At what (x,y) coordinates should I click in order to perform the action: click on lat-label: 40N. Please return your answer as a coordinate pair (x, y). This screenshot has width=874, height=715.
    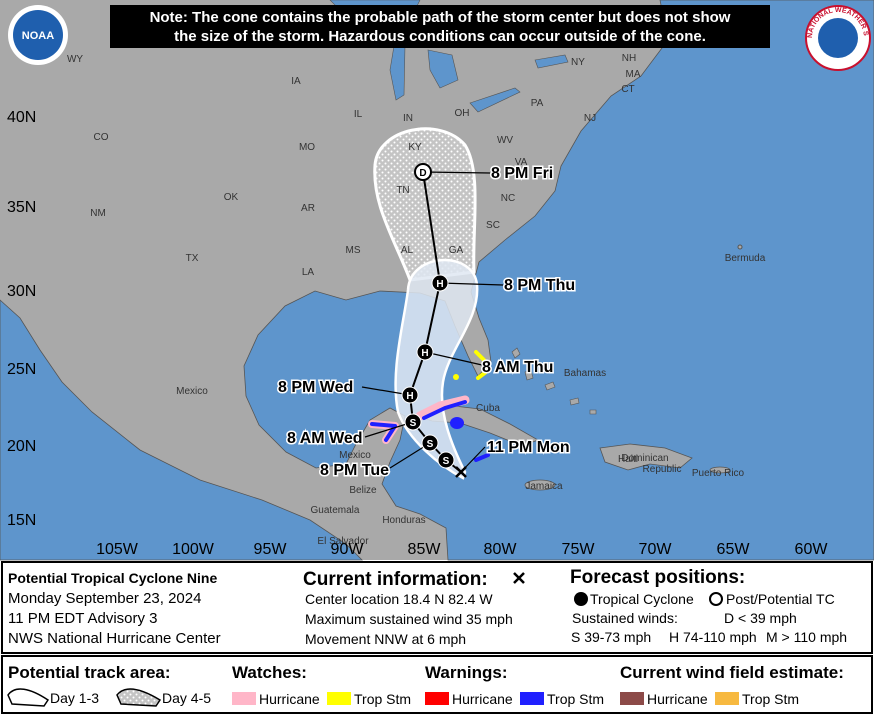
    Looking at the image, I should click on (21, 117).